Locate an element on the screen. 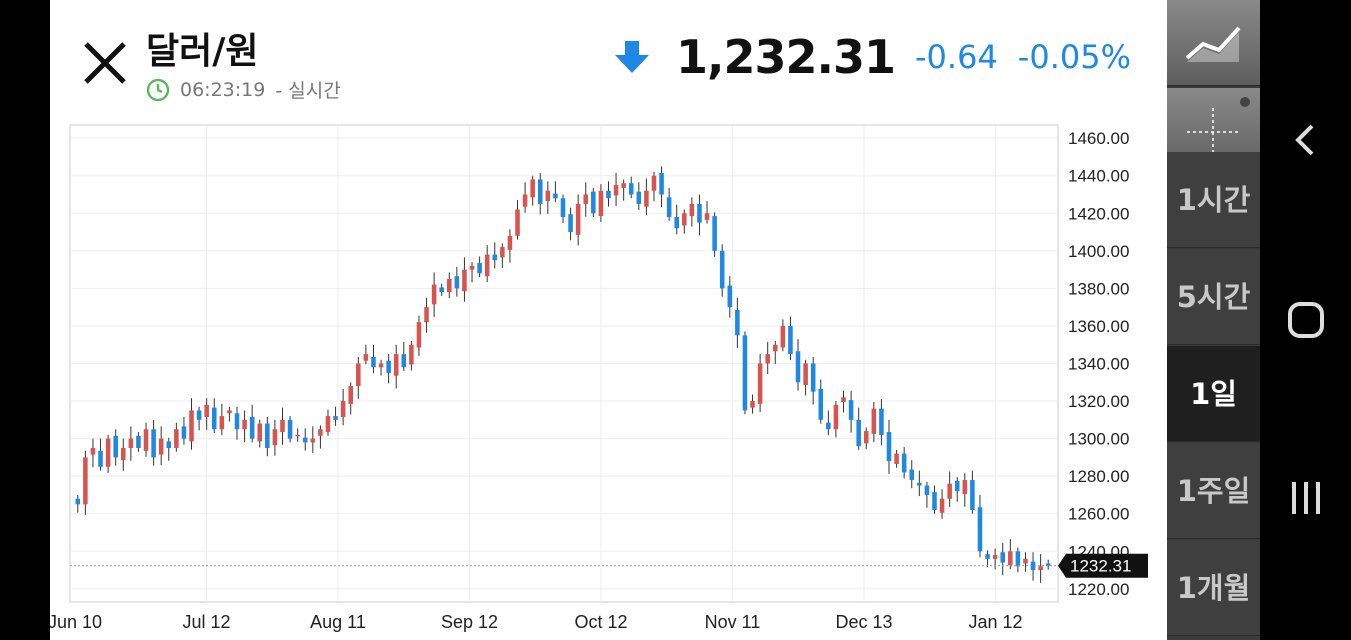  period-1week-button: 1주일 is located at coordinates (1213, 491).